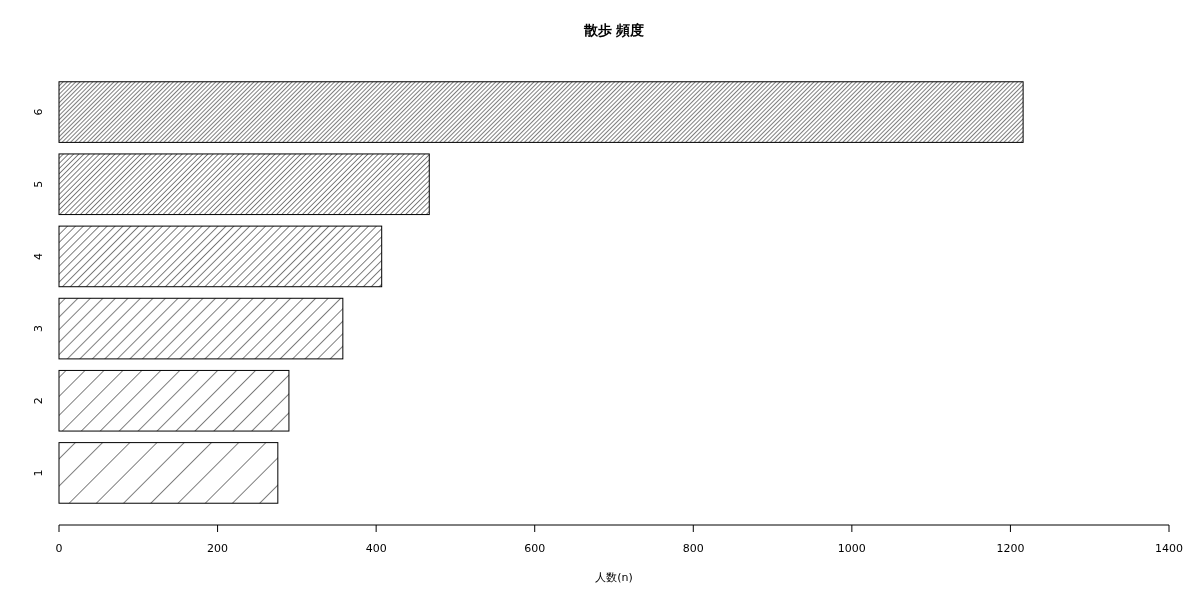  Describe the element at coordinates (38, 184) in the screenshot. I see `y-tick-label: 5` at that location.